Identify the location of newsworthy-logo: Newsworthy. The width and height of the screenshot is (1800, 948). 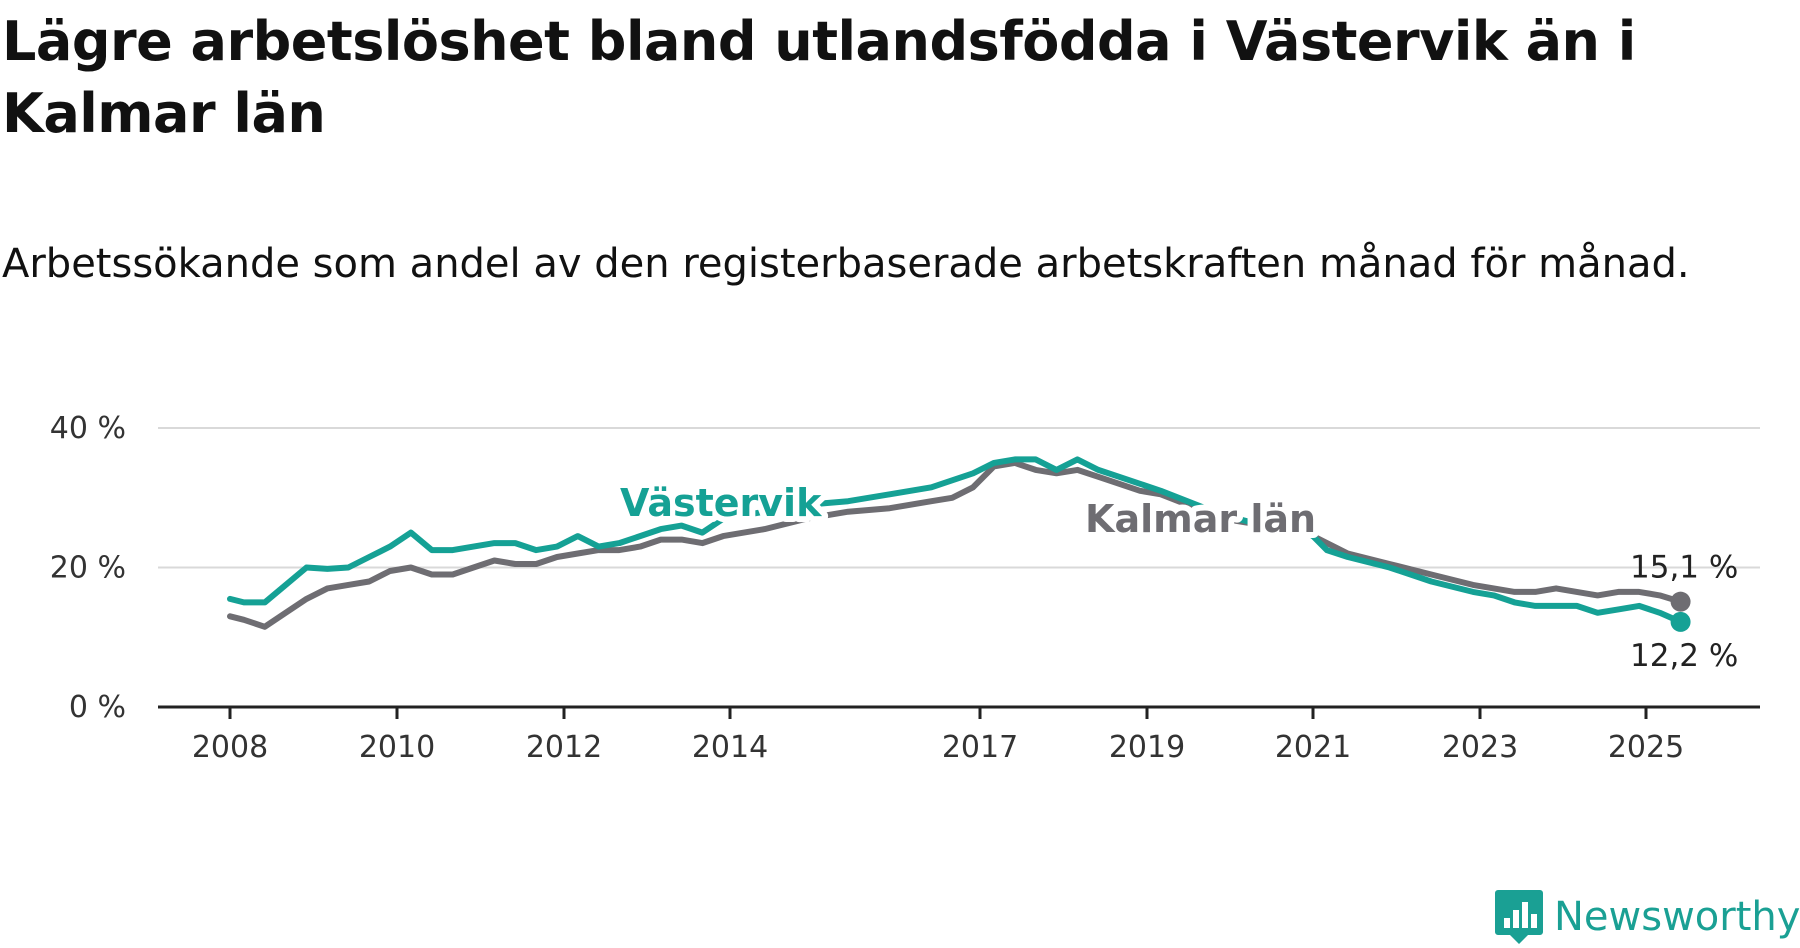
(1647, 917).